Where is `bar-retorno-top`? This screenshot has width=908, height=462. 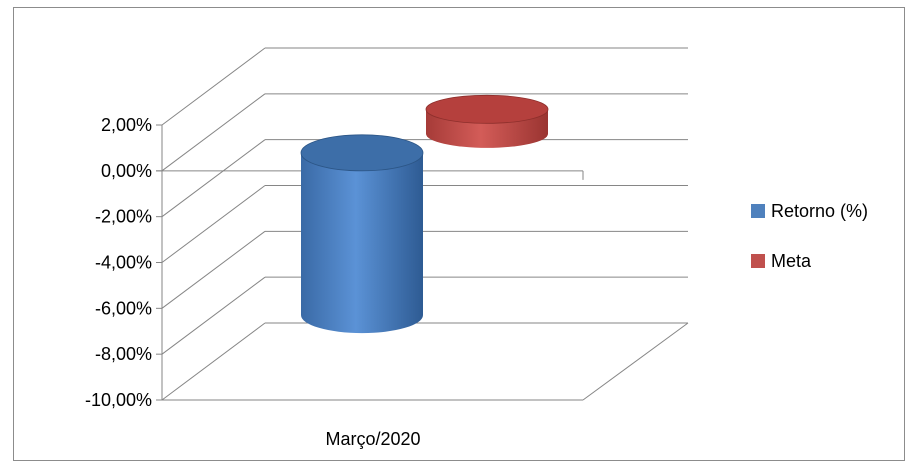
bar-retorno-top is located at coordinates (362, 153).